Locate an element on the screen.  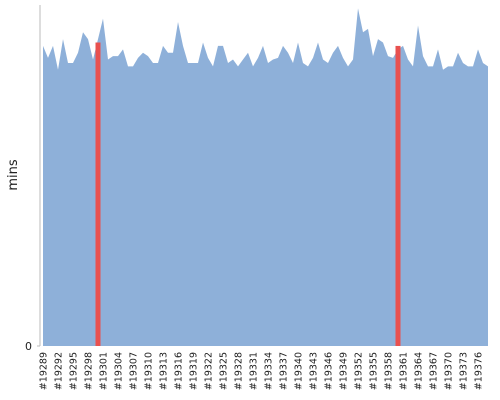
x-tick-label: #19361 is located at coordinates (404, 371).